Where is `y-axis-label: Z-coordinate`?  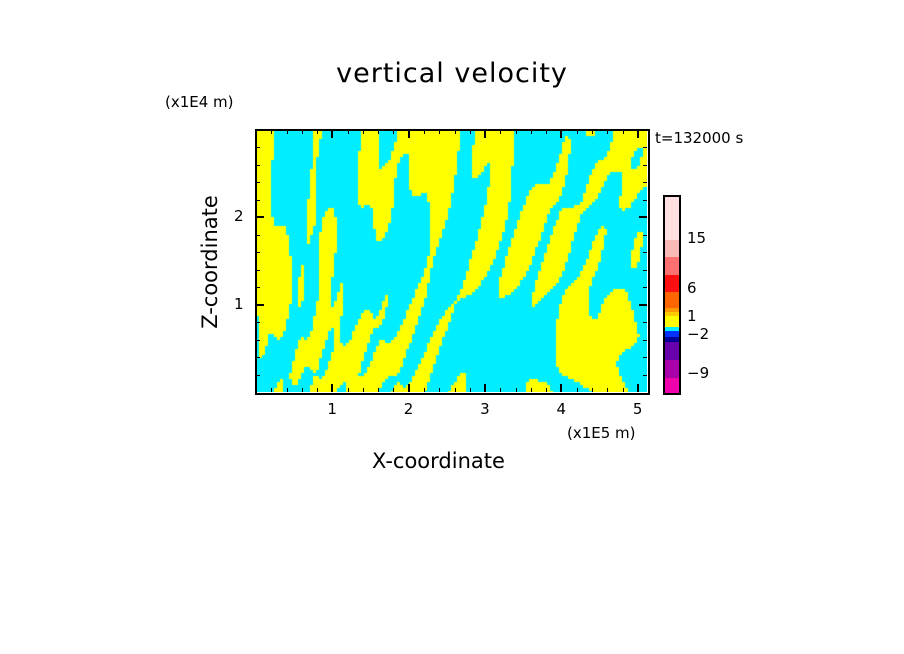 y-axis-label: Z-coordinate is located at coordinates (210, 262).